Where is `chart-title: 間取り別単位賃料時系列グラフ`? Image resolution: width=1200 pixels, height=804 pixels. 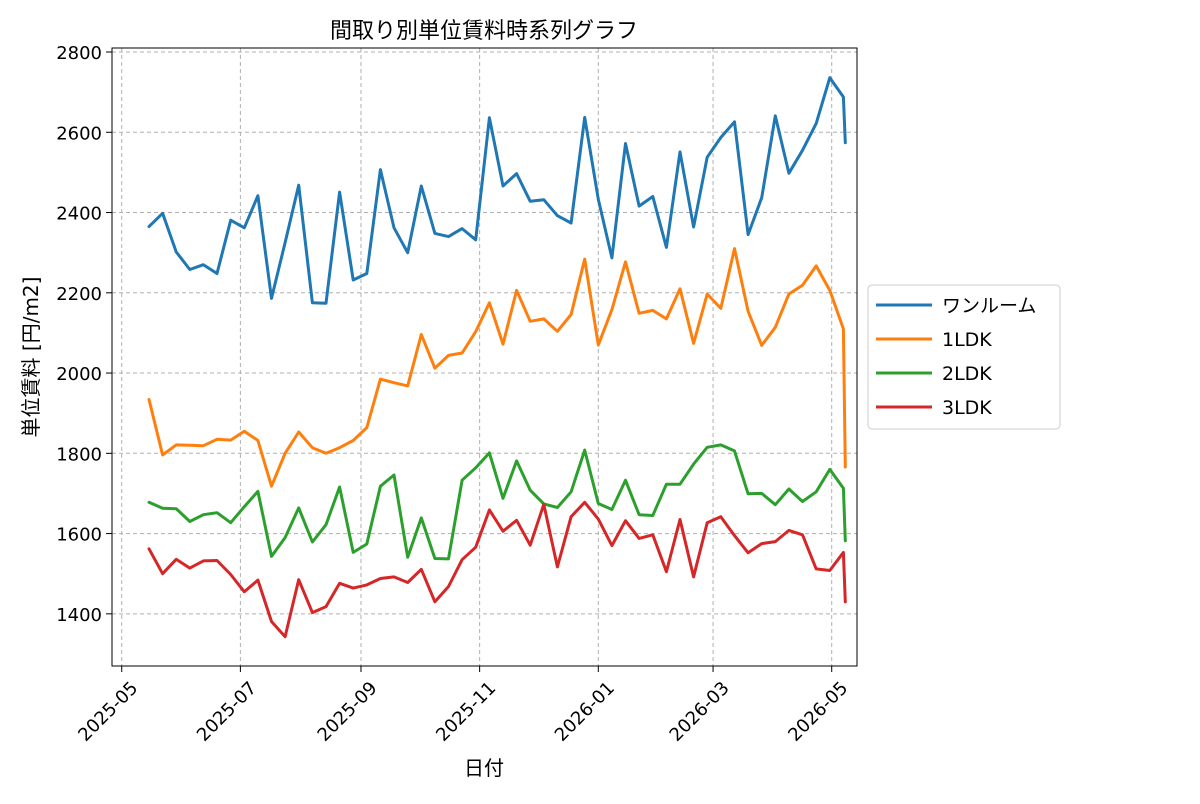
chart-title: 間取り別単位賃料時系列グラフ is located at coordinates (484, 31).